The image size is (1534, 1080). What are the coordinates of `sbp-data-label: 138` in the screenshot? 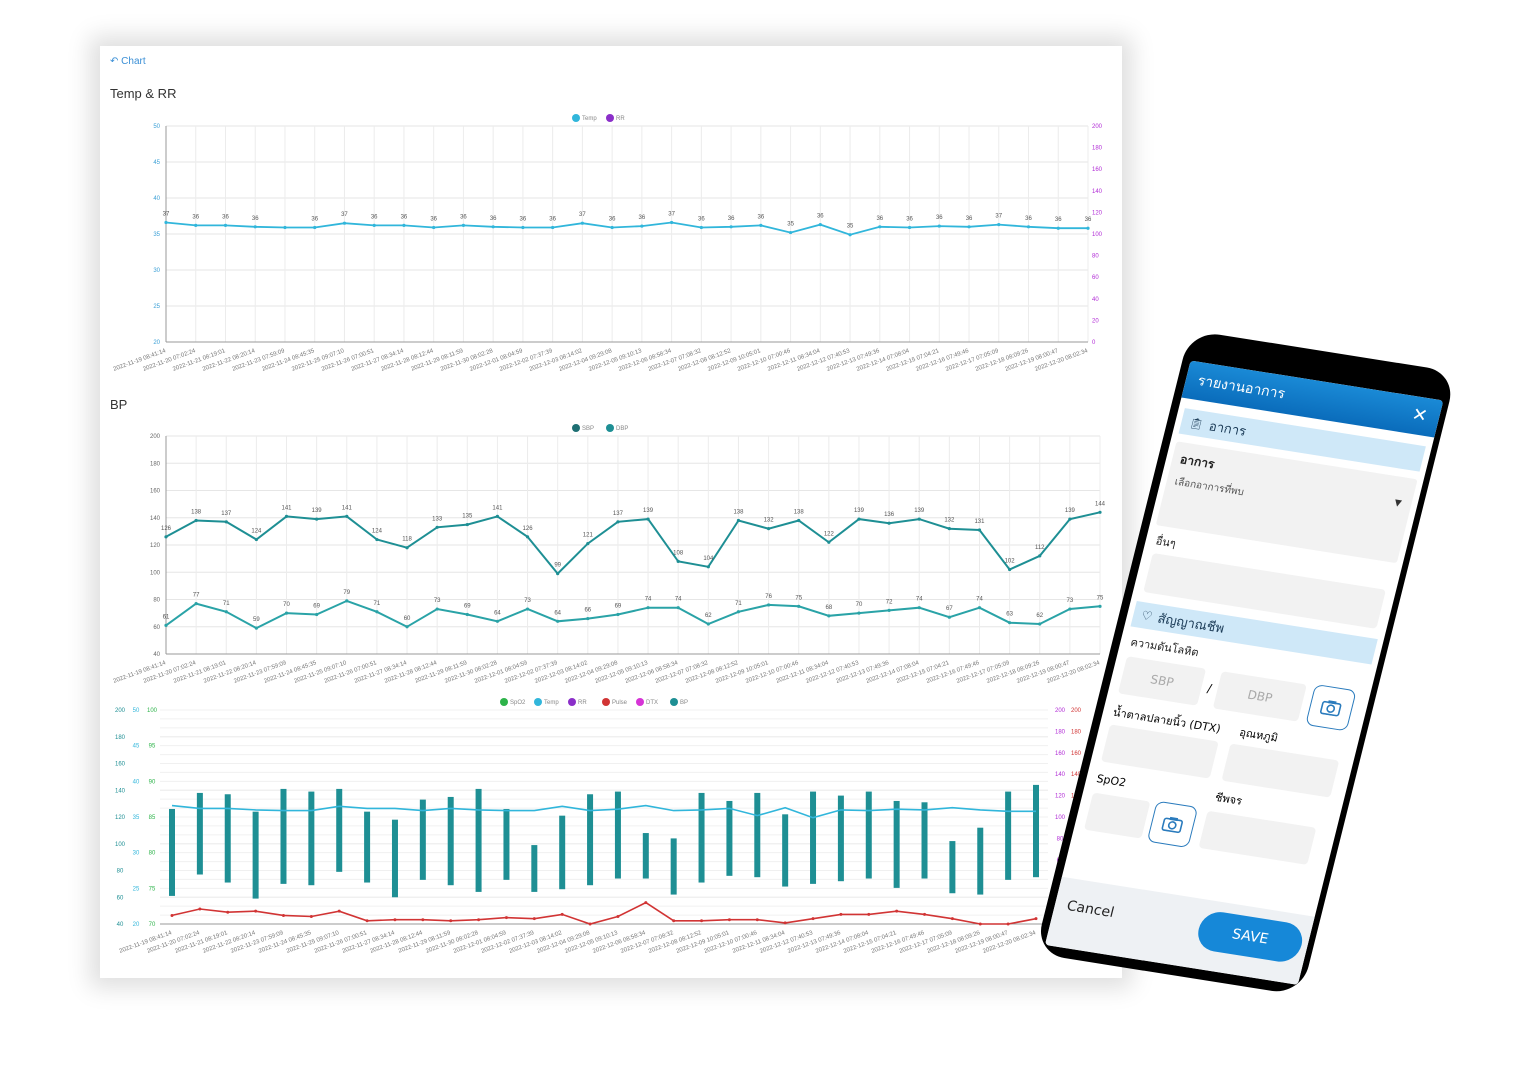 It's located at (799, 512).